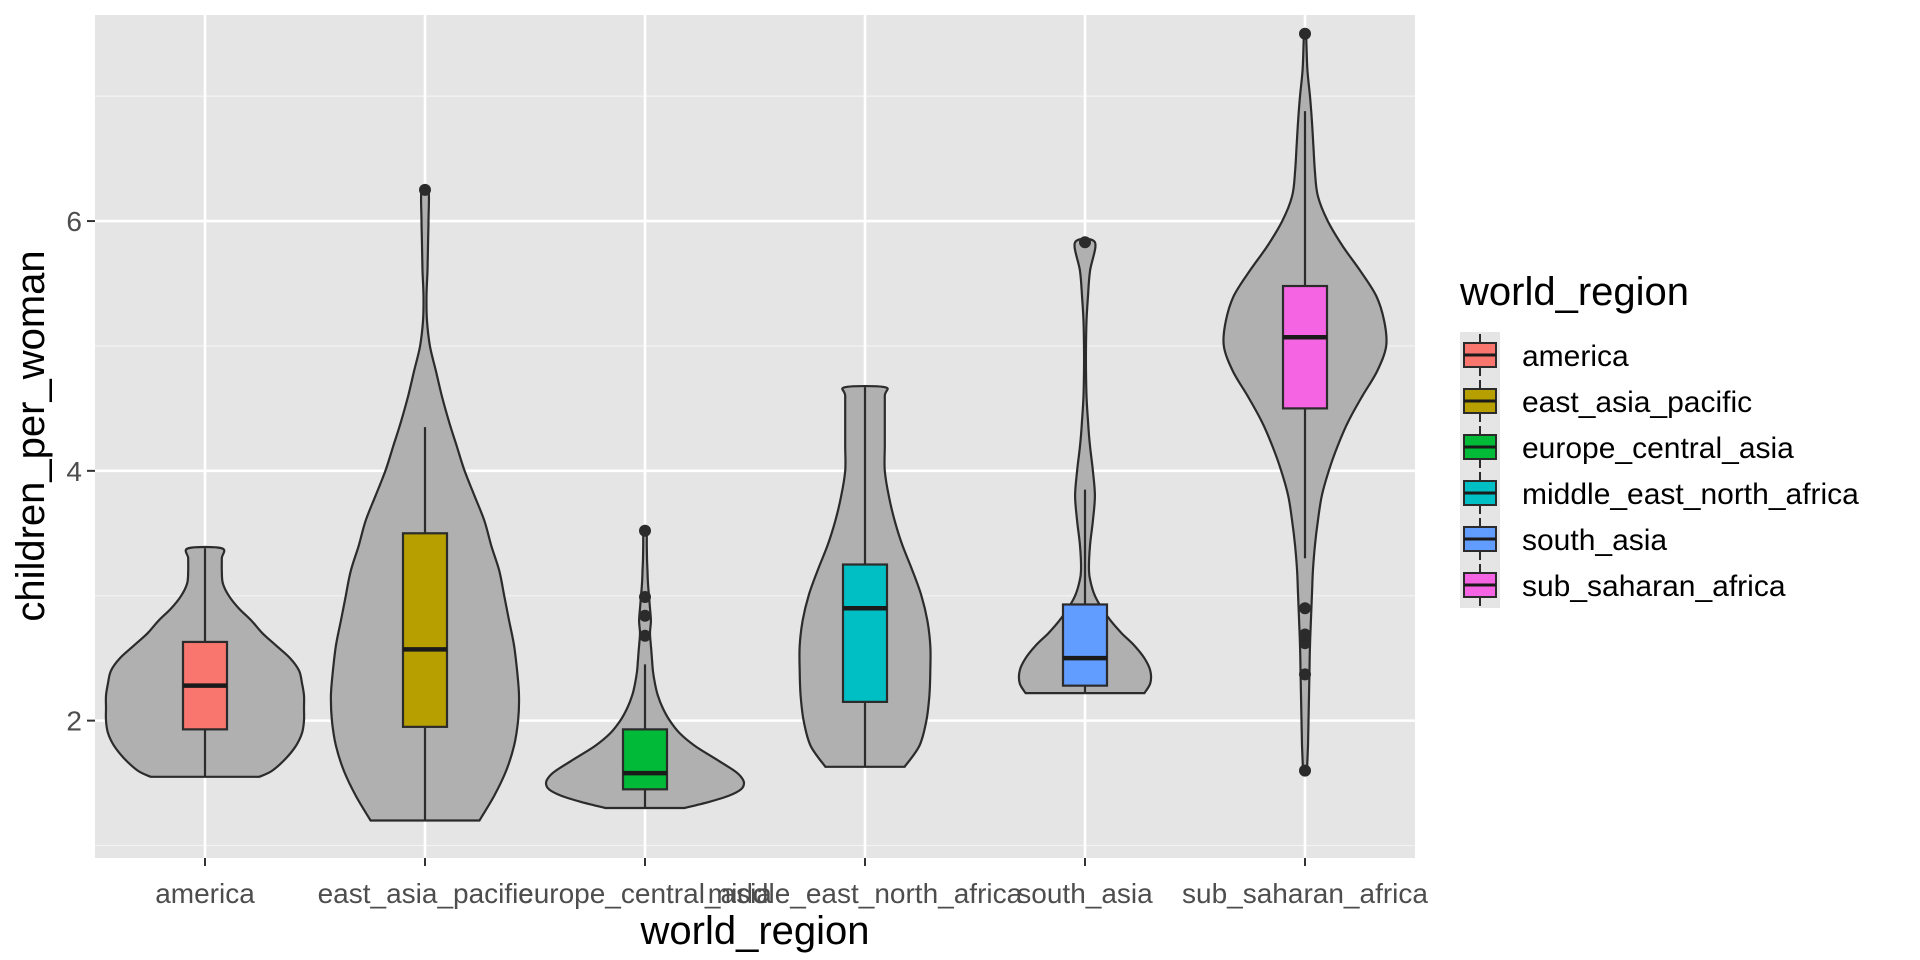 The height and width of the screenshot is (960, 1920). Describe the element at coordinates (74, 721) in the screenshot. I see `y-tick-label: 2` at that location.